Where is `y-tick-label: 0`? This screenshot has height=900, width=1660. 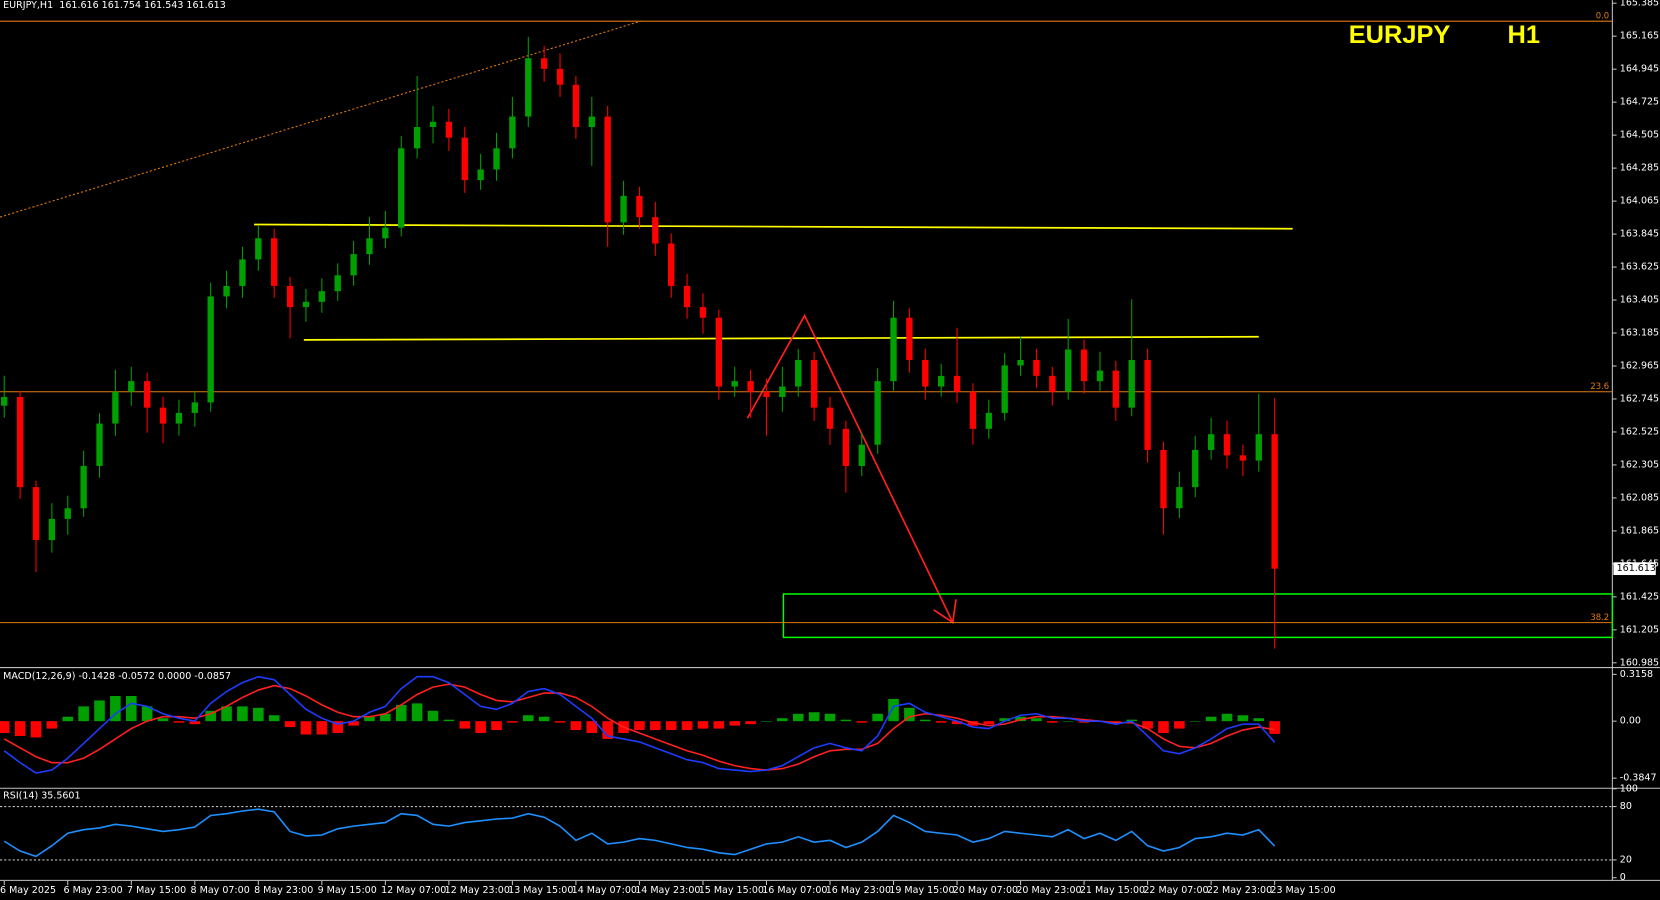 y-tick-label: 0 is located at coordinates (1623, 877).